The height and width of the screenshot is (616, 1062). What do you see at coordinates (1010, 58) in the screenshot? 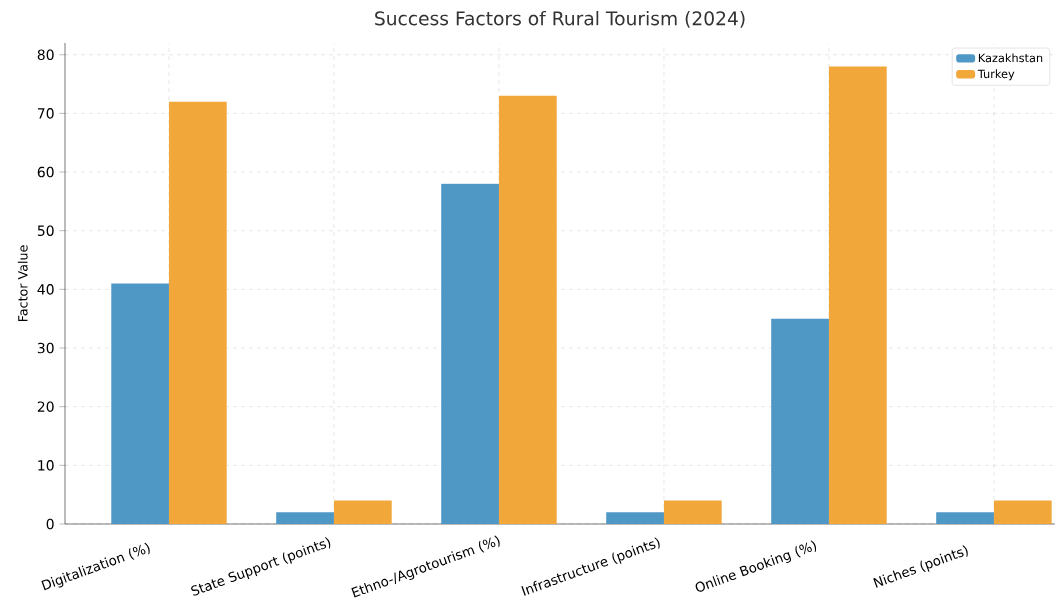
I see `legend-label: Kazakhstan` at bounding box center [1010, 58].